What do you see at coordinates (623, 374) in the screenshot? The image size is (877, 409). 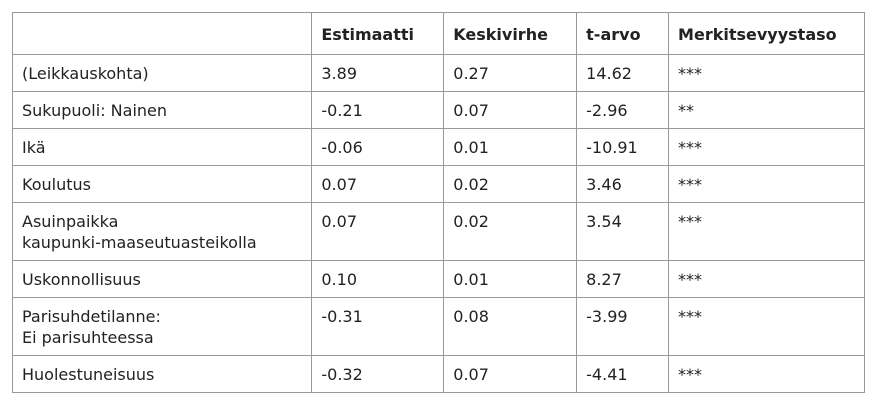 I see `table-cell: -4.41` at bounding box center [623, 374].